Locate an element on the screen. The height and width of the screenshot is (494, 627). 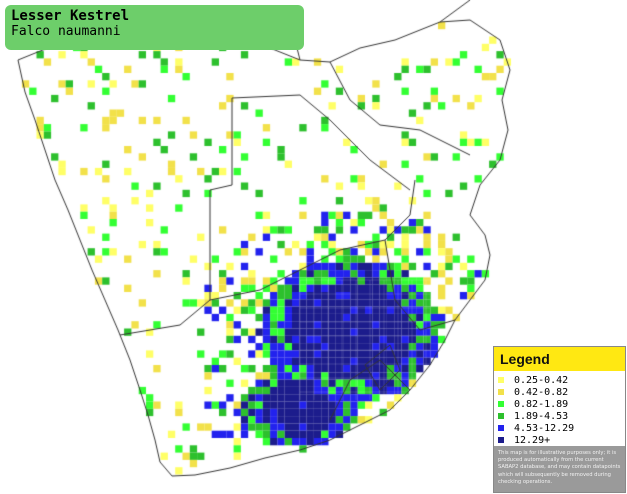
species-title-box: Lesser Kestrel Falco naumanni is located at coordinates (154, 27).